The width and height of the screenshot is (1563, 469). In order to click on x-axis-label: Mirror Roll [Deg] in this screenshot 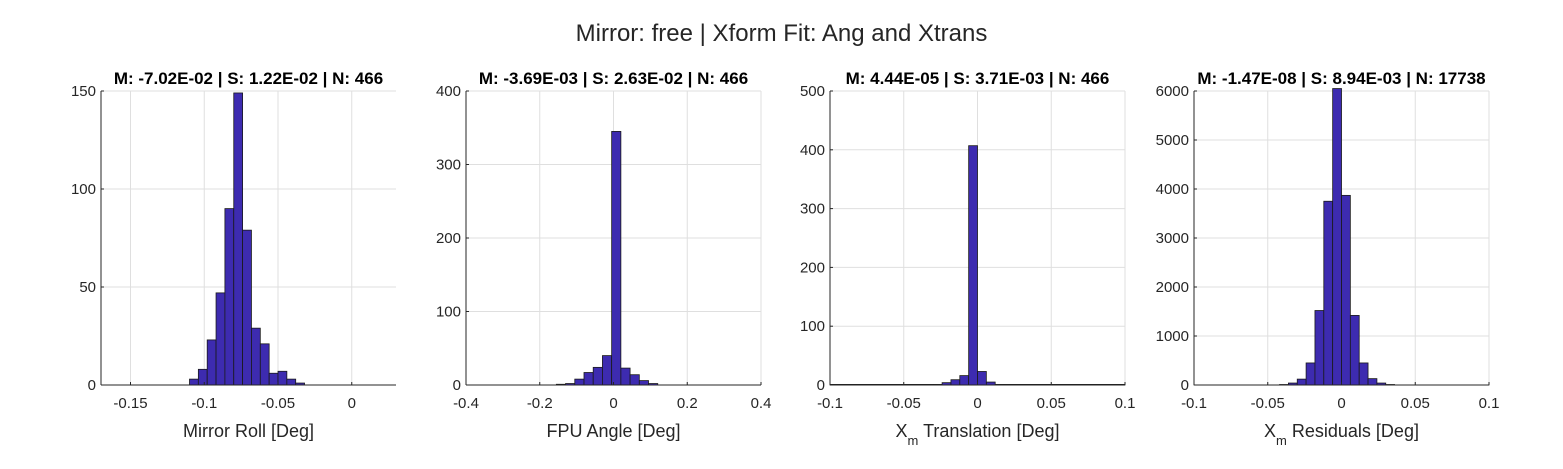, I will do `click(248, 431)`.